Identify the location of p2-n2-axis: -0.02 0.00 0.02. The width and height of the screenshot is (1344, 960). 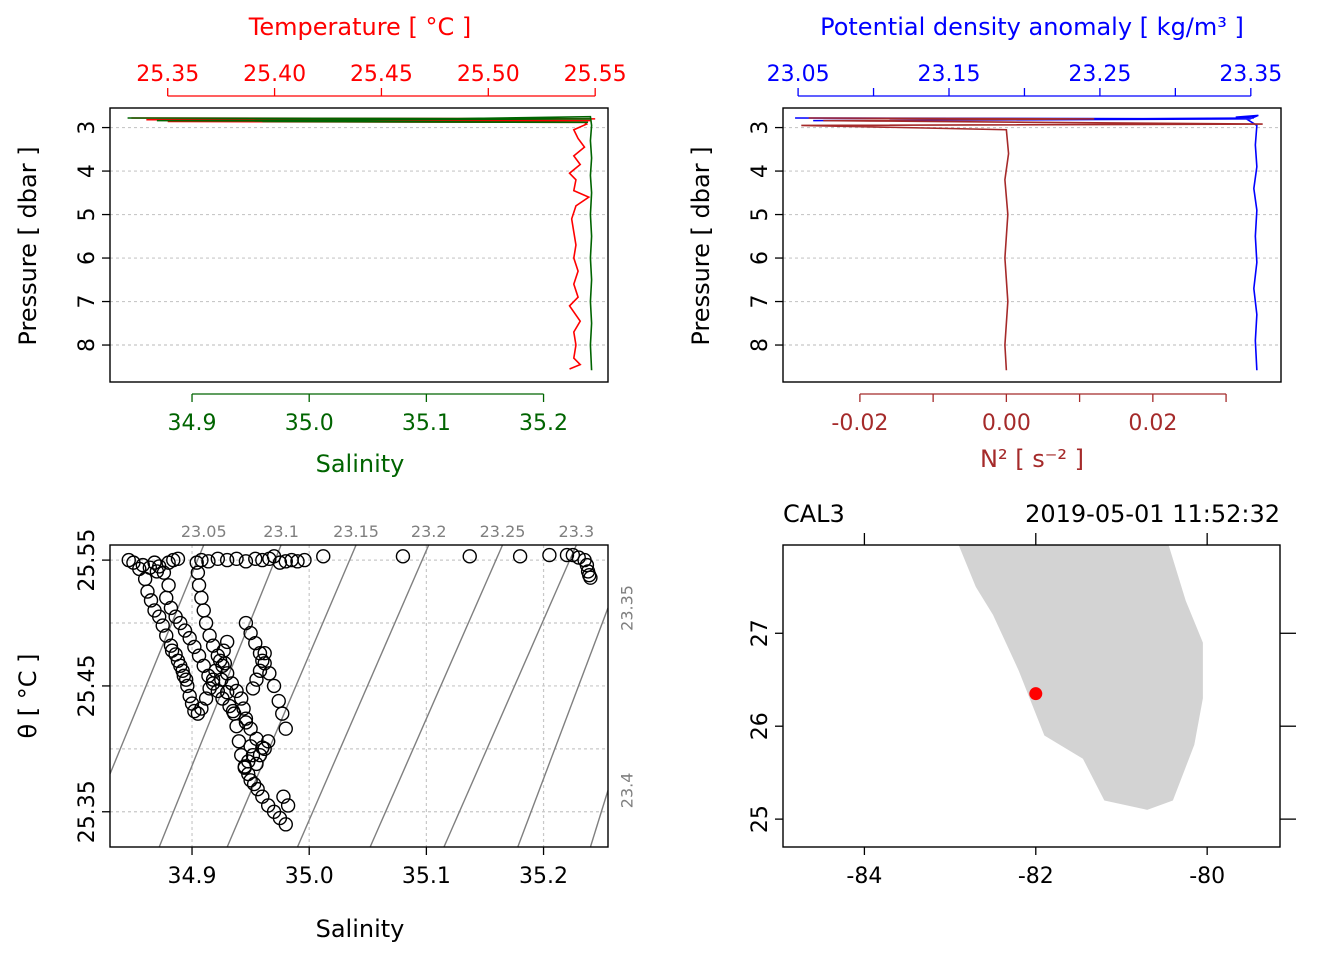
(1029, 414).